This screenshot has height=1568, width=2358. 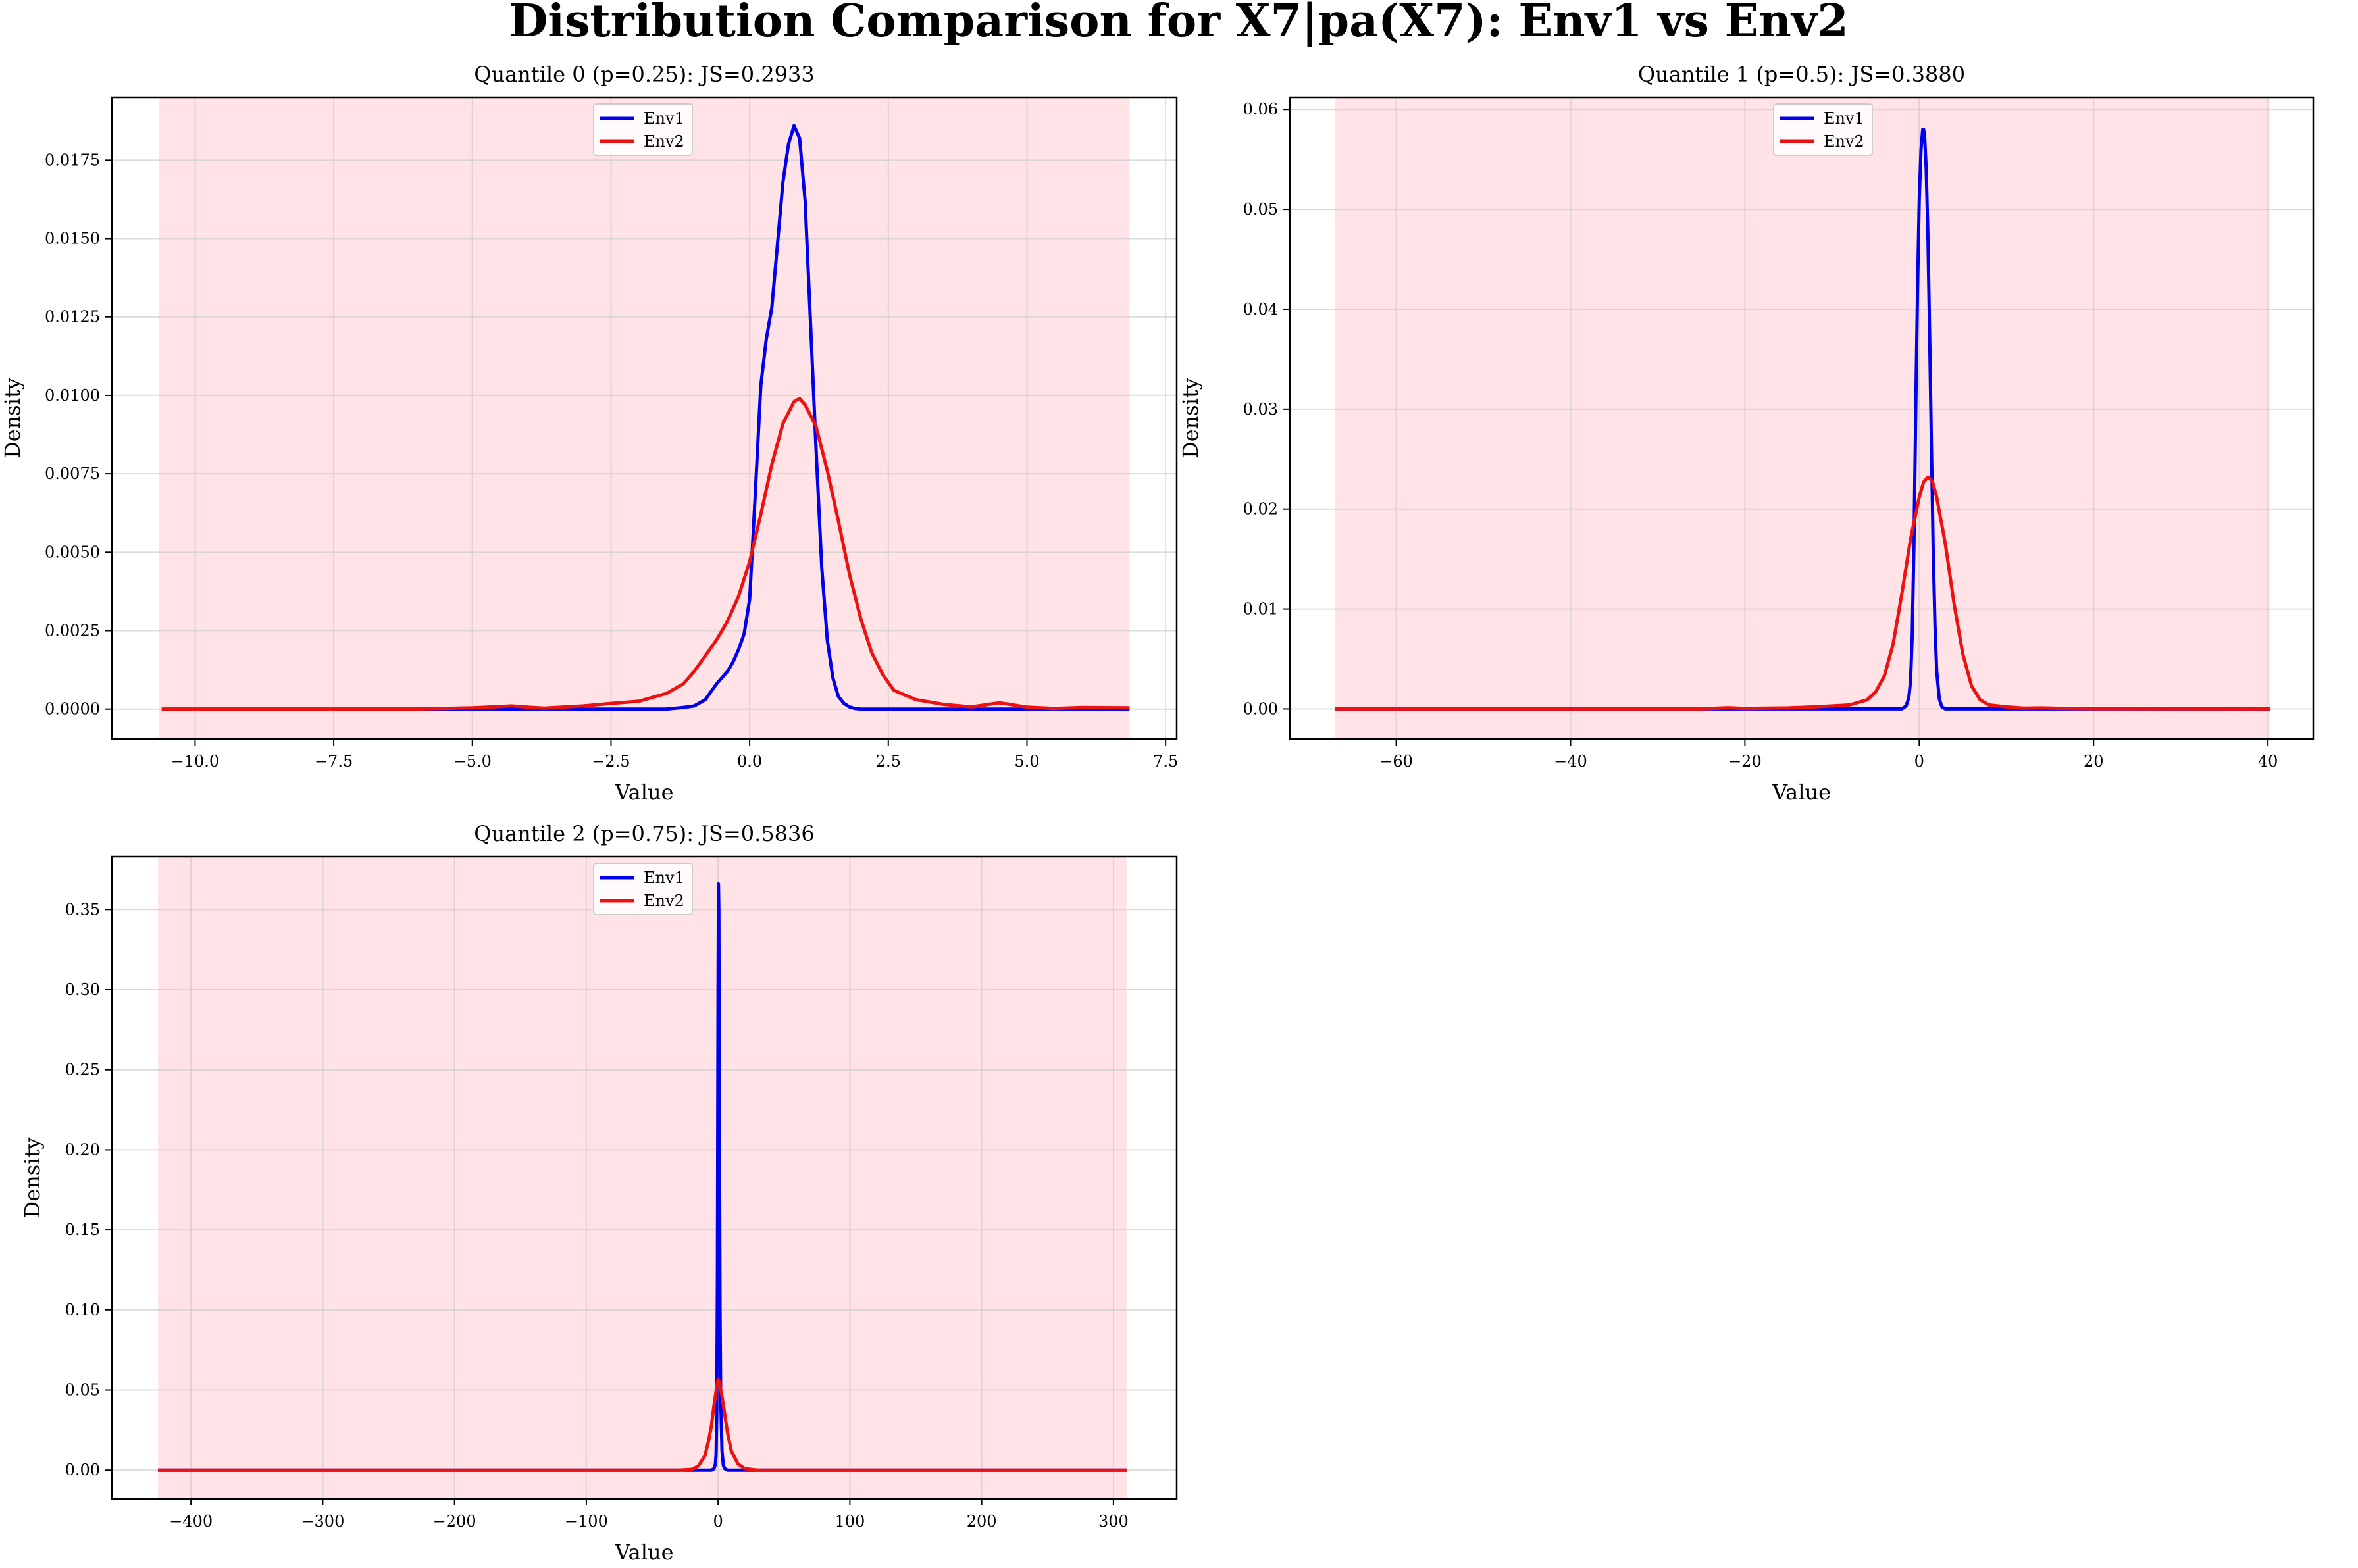 What do you see at coordinates (644, 74) in the screenshot?
I see `subplot-title: Quantile 0 (p=0.25): JS=0.2933` at bounding box center [644, 74].